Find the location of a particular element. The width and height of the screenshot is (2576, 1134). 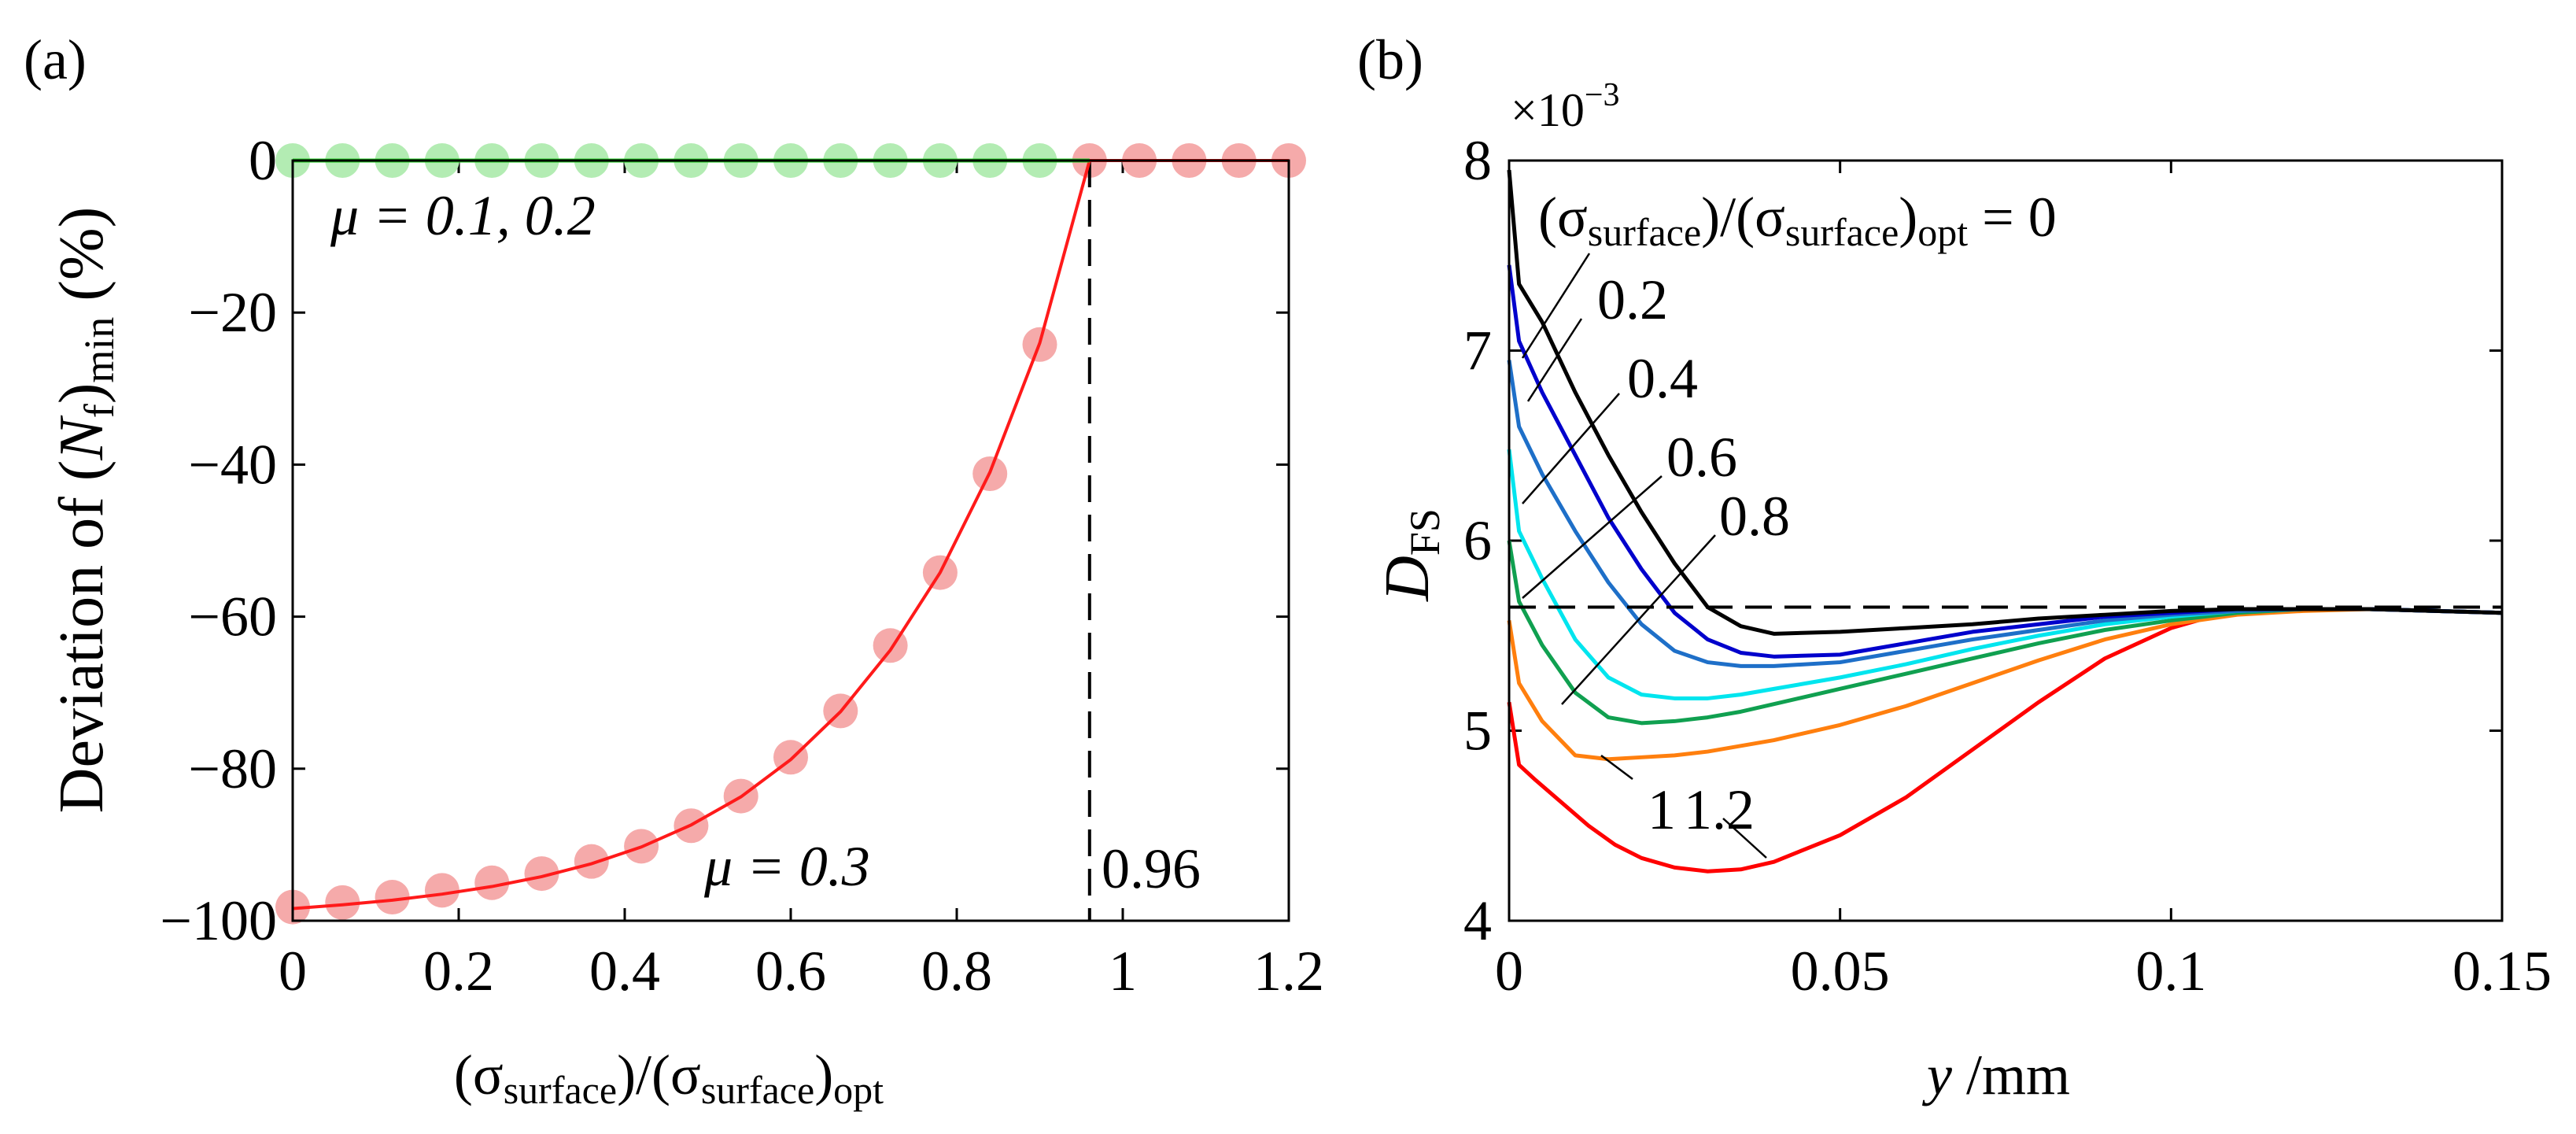

a-xtick-label: 1 is located at coordinates (1123, 971).